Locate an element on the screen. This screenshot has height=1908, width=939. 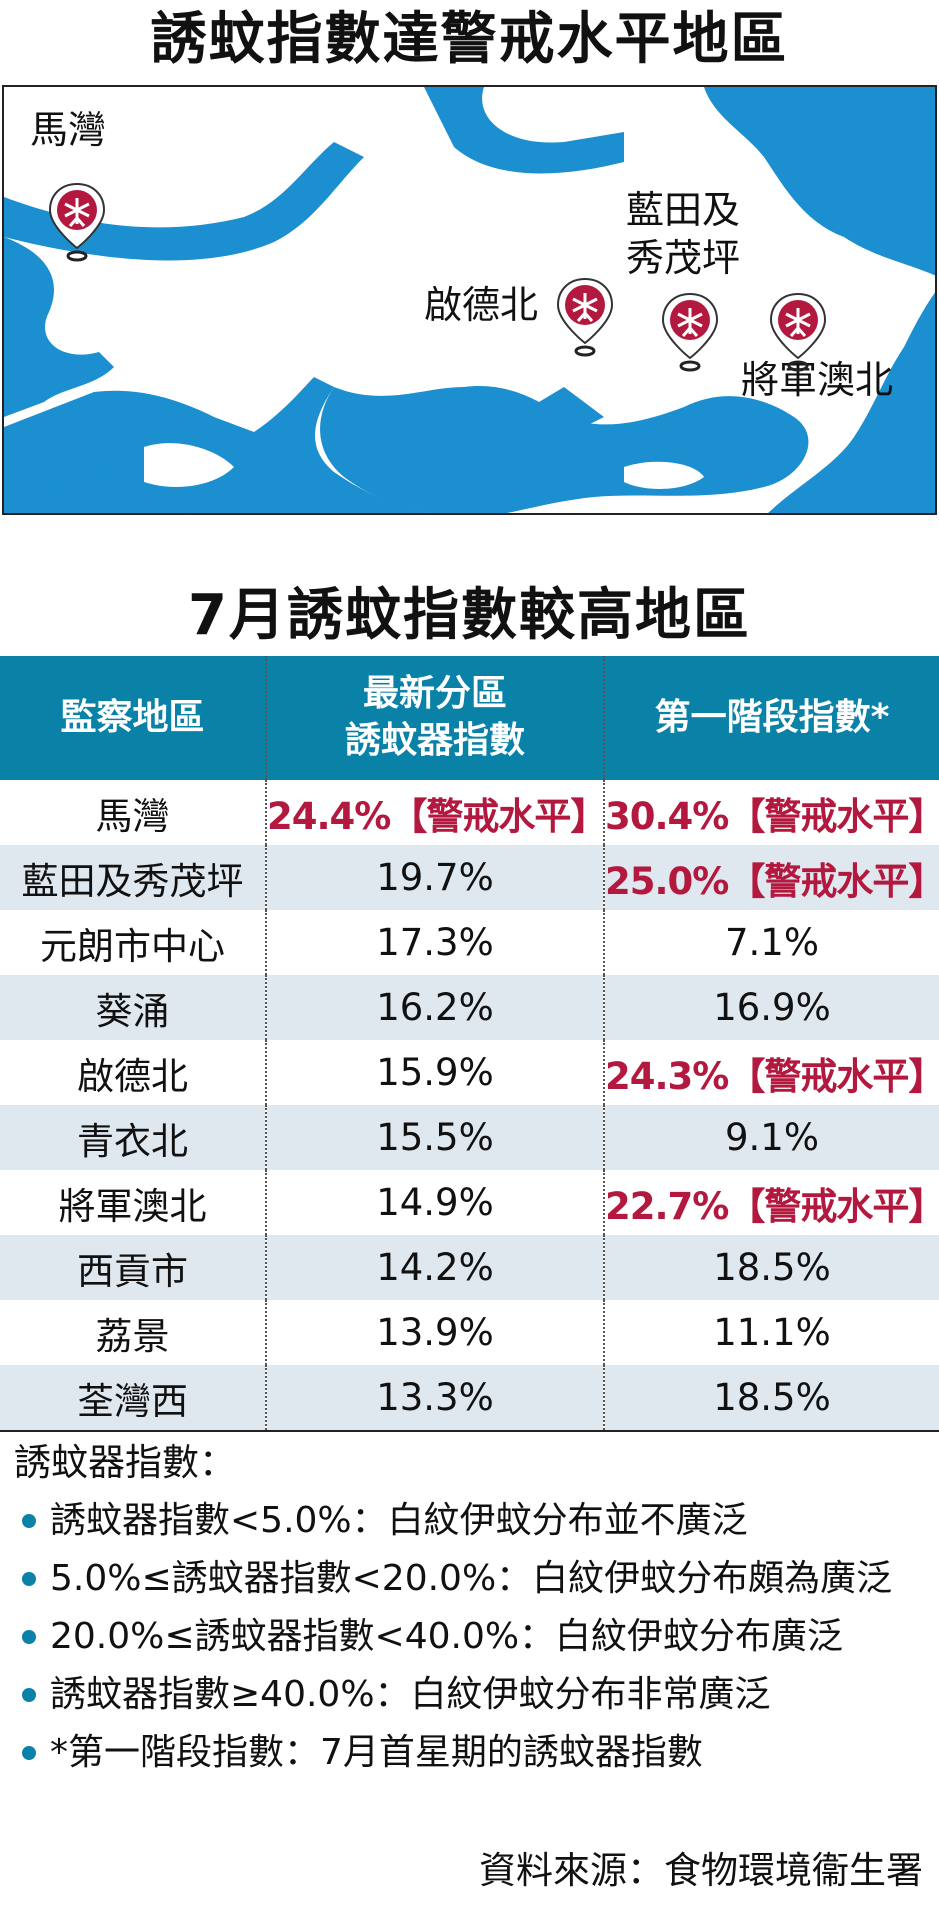
cell-stage1-index: 24.3%【警戒水平】 is located at coordinates (771, 1072).